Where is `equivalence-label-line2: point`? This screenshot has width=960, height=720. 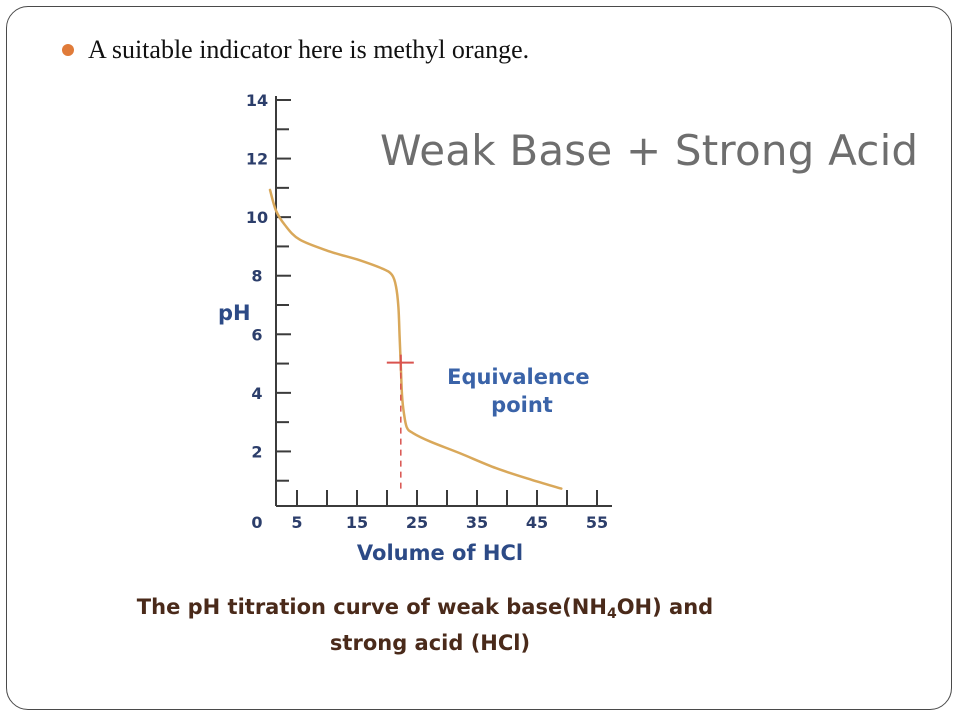 equivalence-label-line2: point is located at coordinates (522, 405).